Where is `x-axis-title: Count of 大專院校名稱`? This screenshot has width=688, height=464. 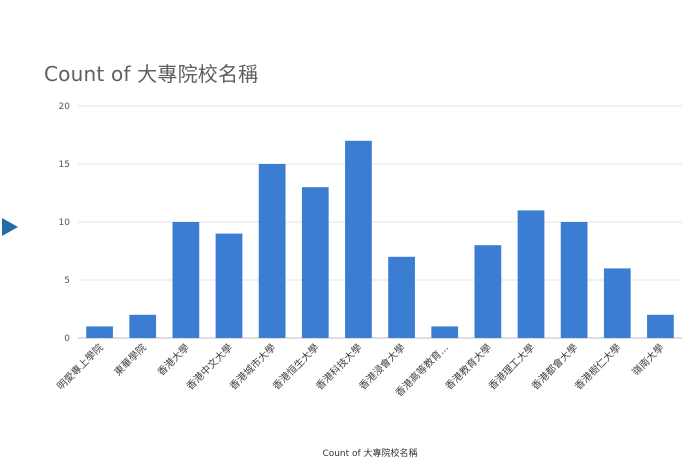
x-axis-title: Count of 大專院校名稱 is located at coordinates (369, 453).